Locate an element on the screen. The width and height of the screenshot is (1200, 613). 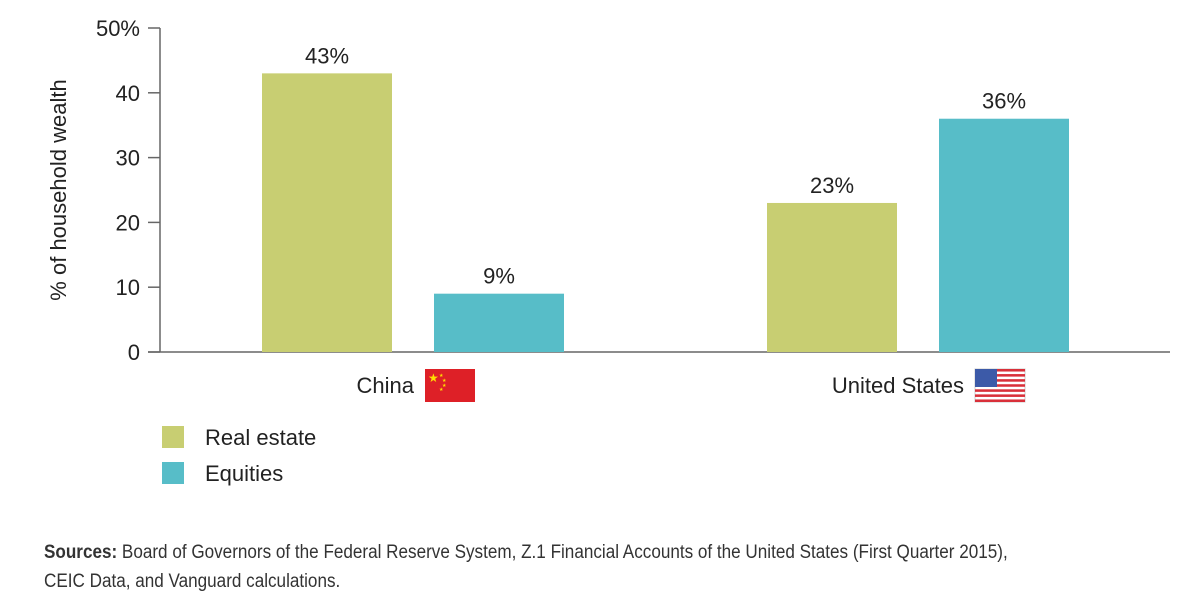
y-tick-label: 30 is located at coordinates (128, 158).